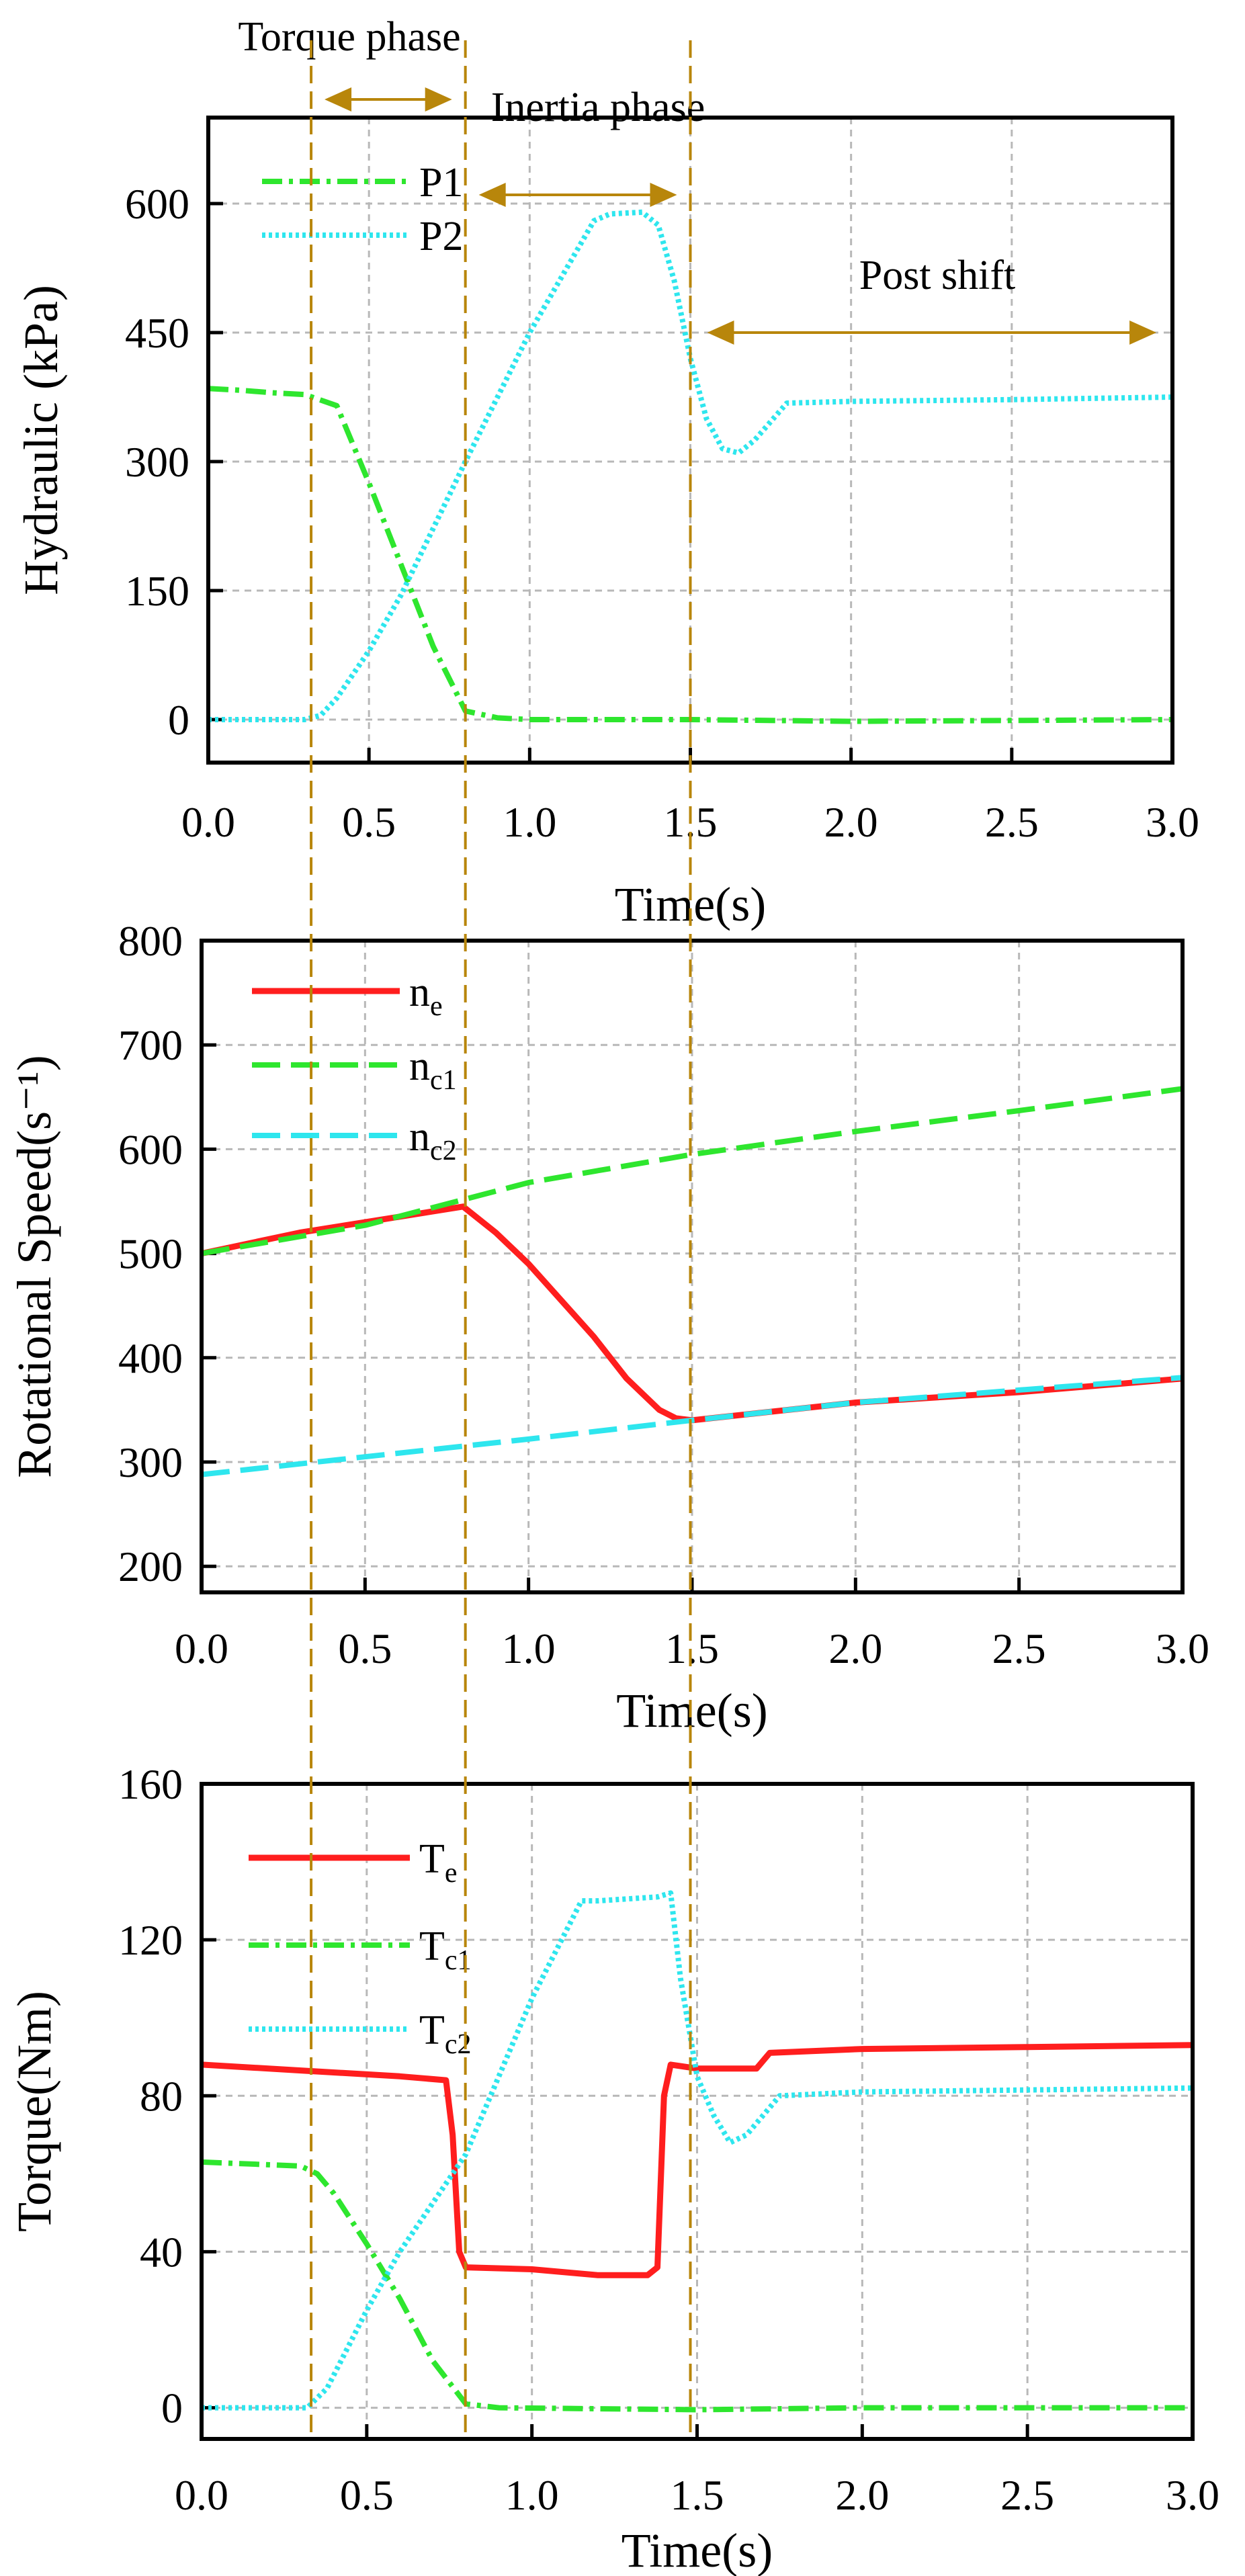  Describe the element at coordinates (150, 1940) in the screenshot. I see `y-tick-label: 120` at that location.